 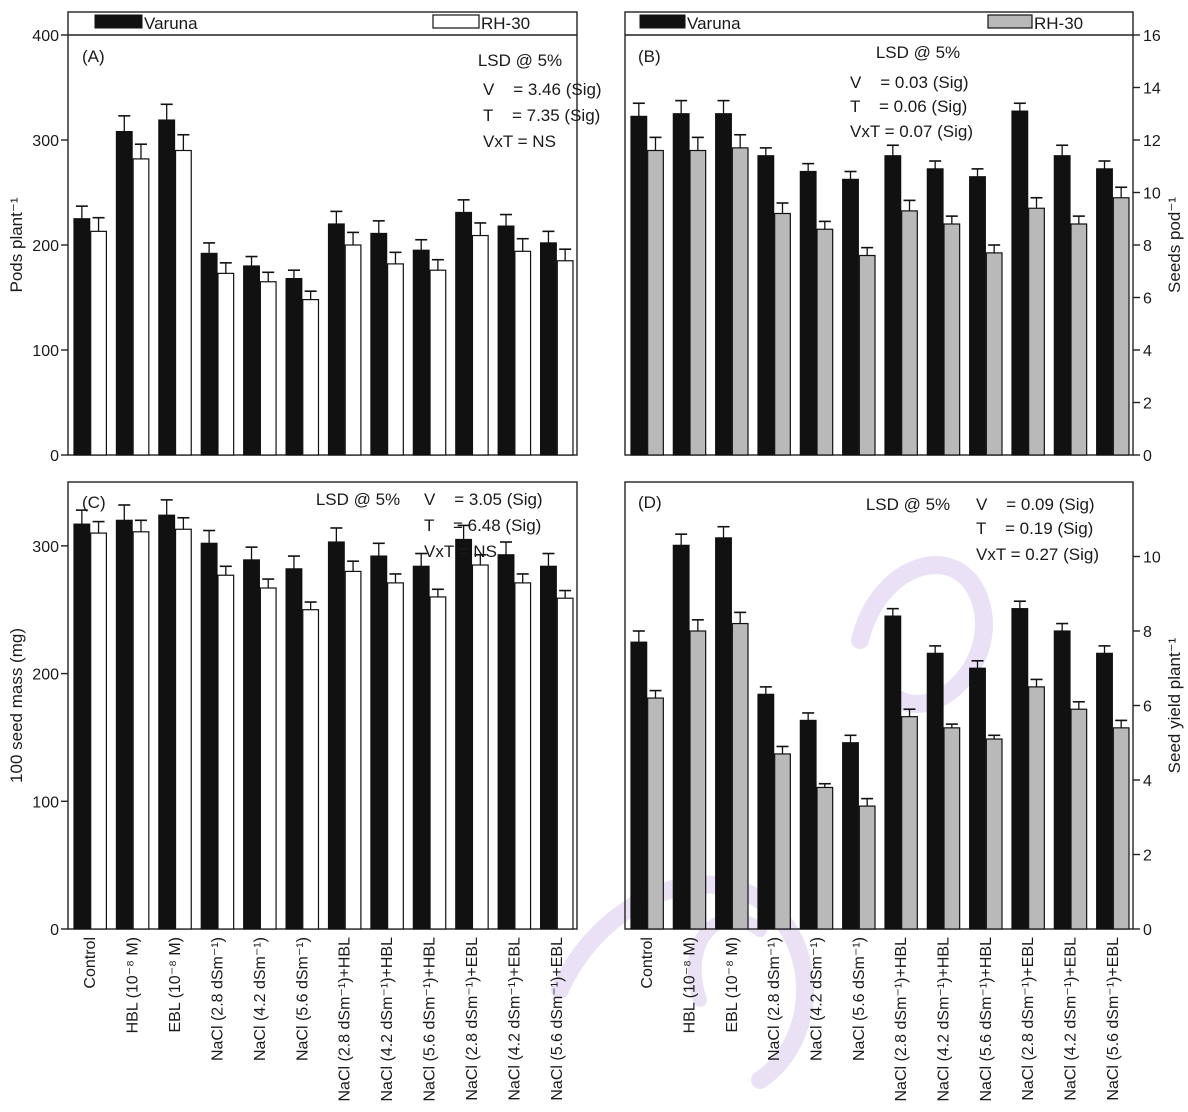 I want to click on y-tick-label: 16, so click(x=1152, y=36).